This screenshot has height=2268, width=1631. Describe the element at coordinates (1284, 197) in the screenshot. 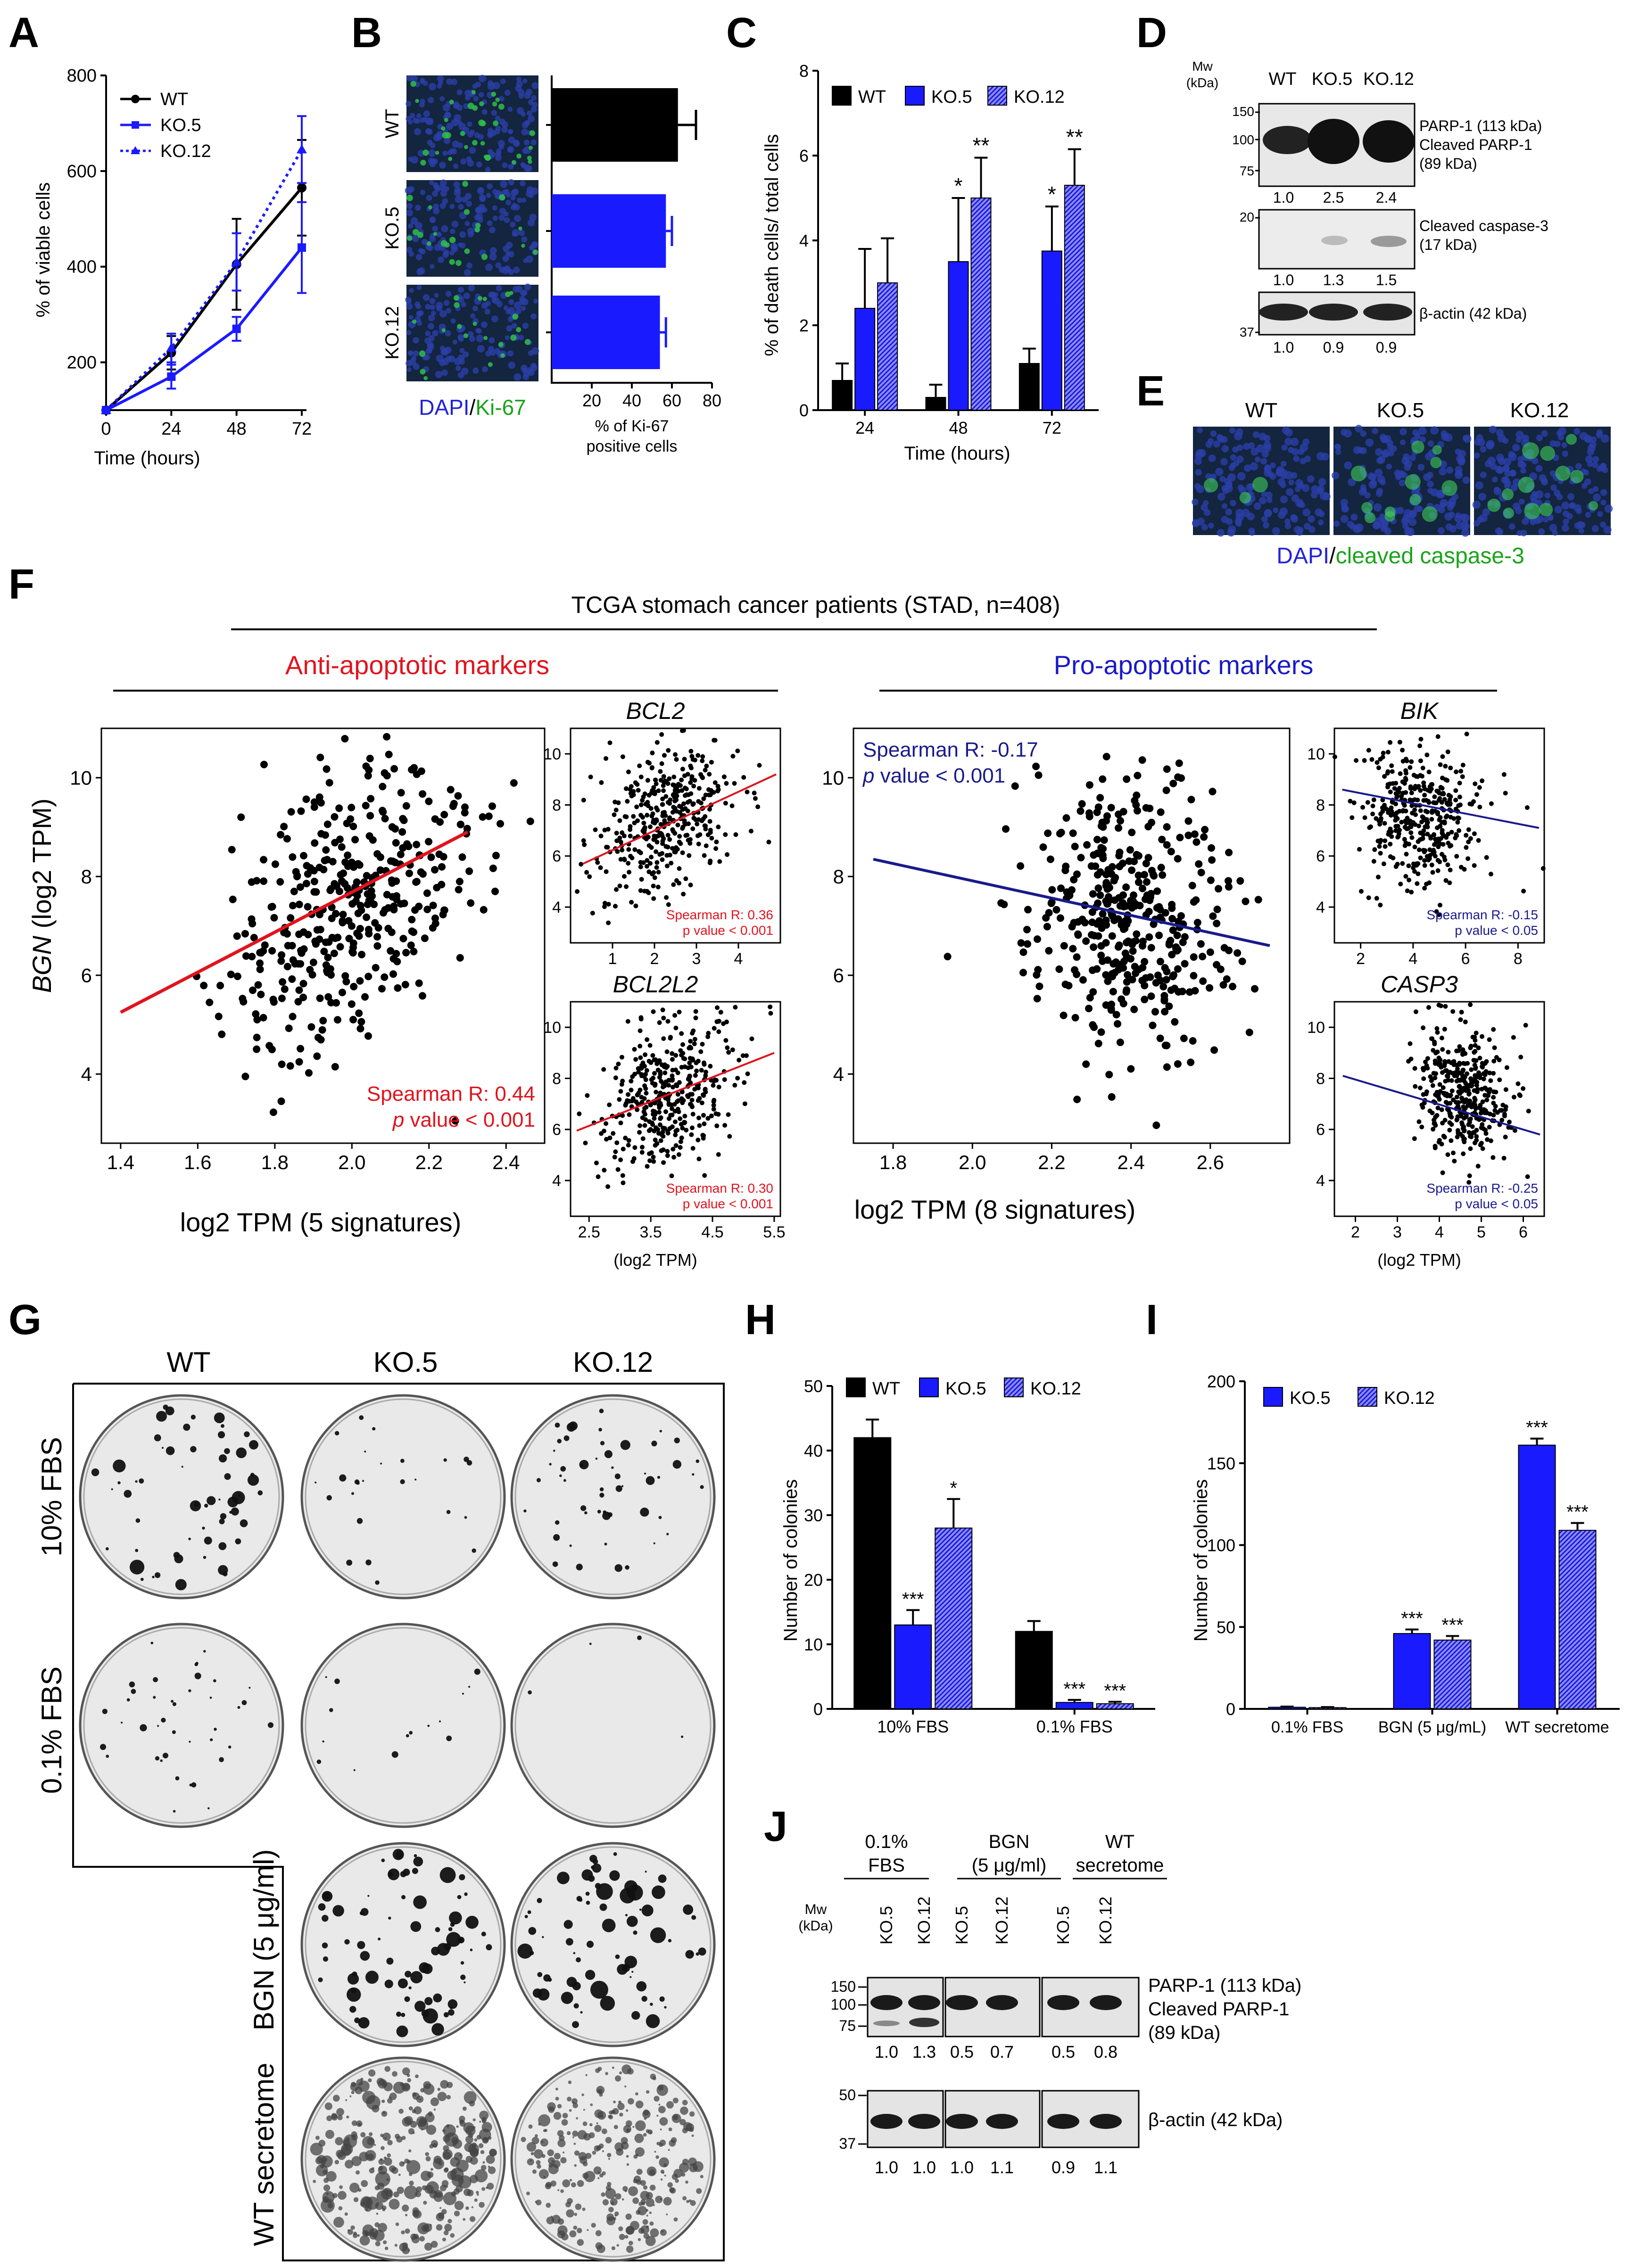

I see `quant: 1.0` at that location.